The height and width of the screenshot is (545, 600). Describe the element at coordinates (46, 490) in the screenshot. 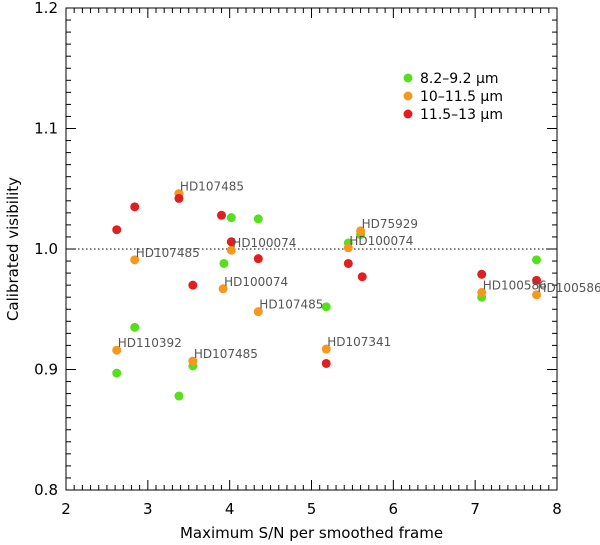

I see `y-tick-label: 0.8` at that location.